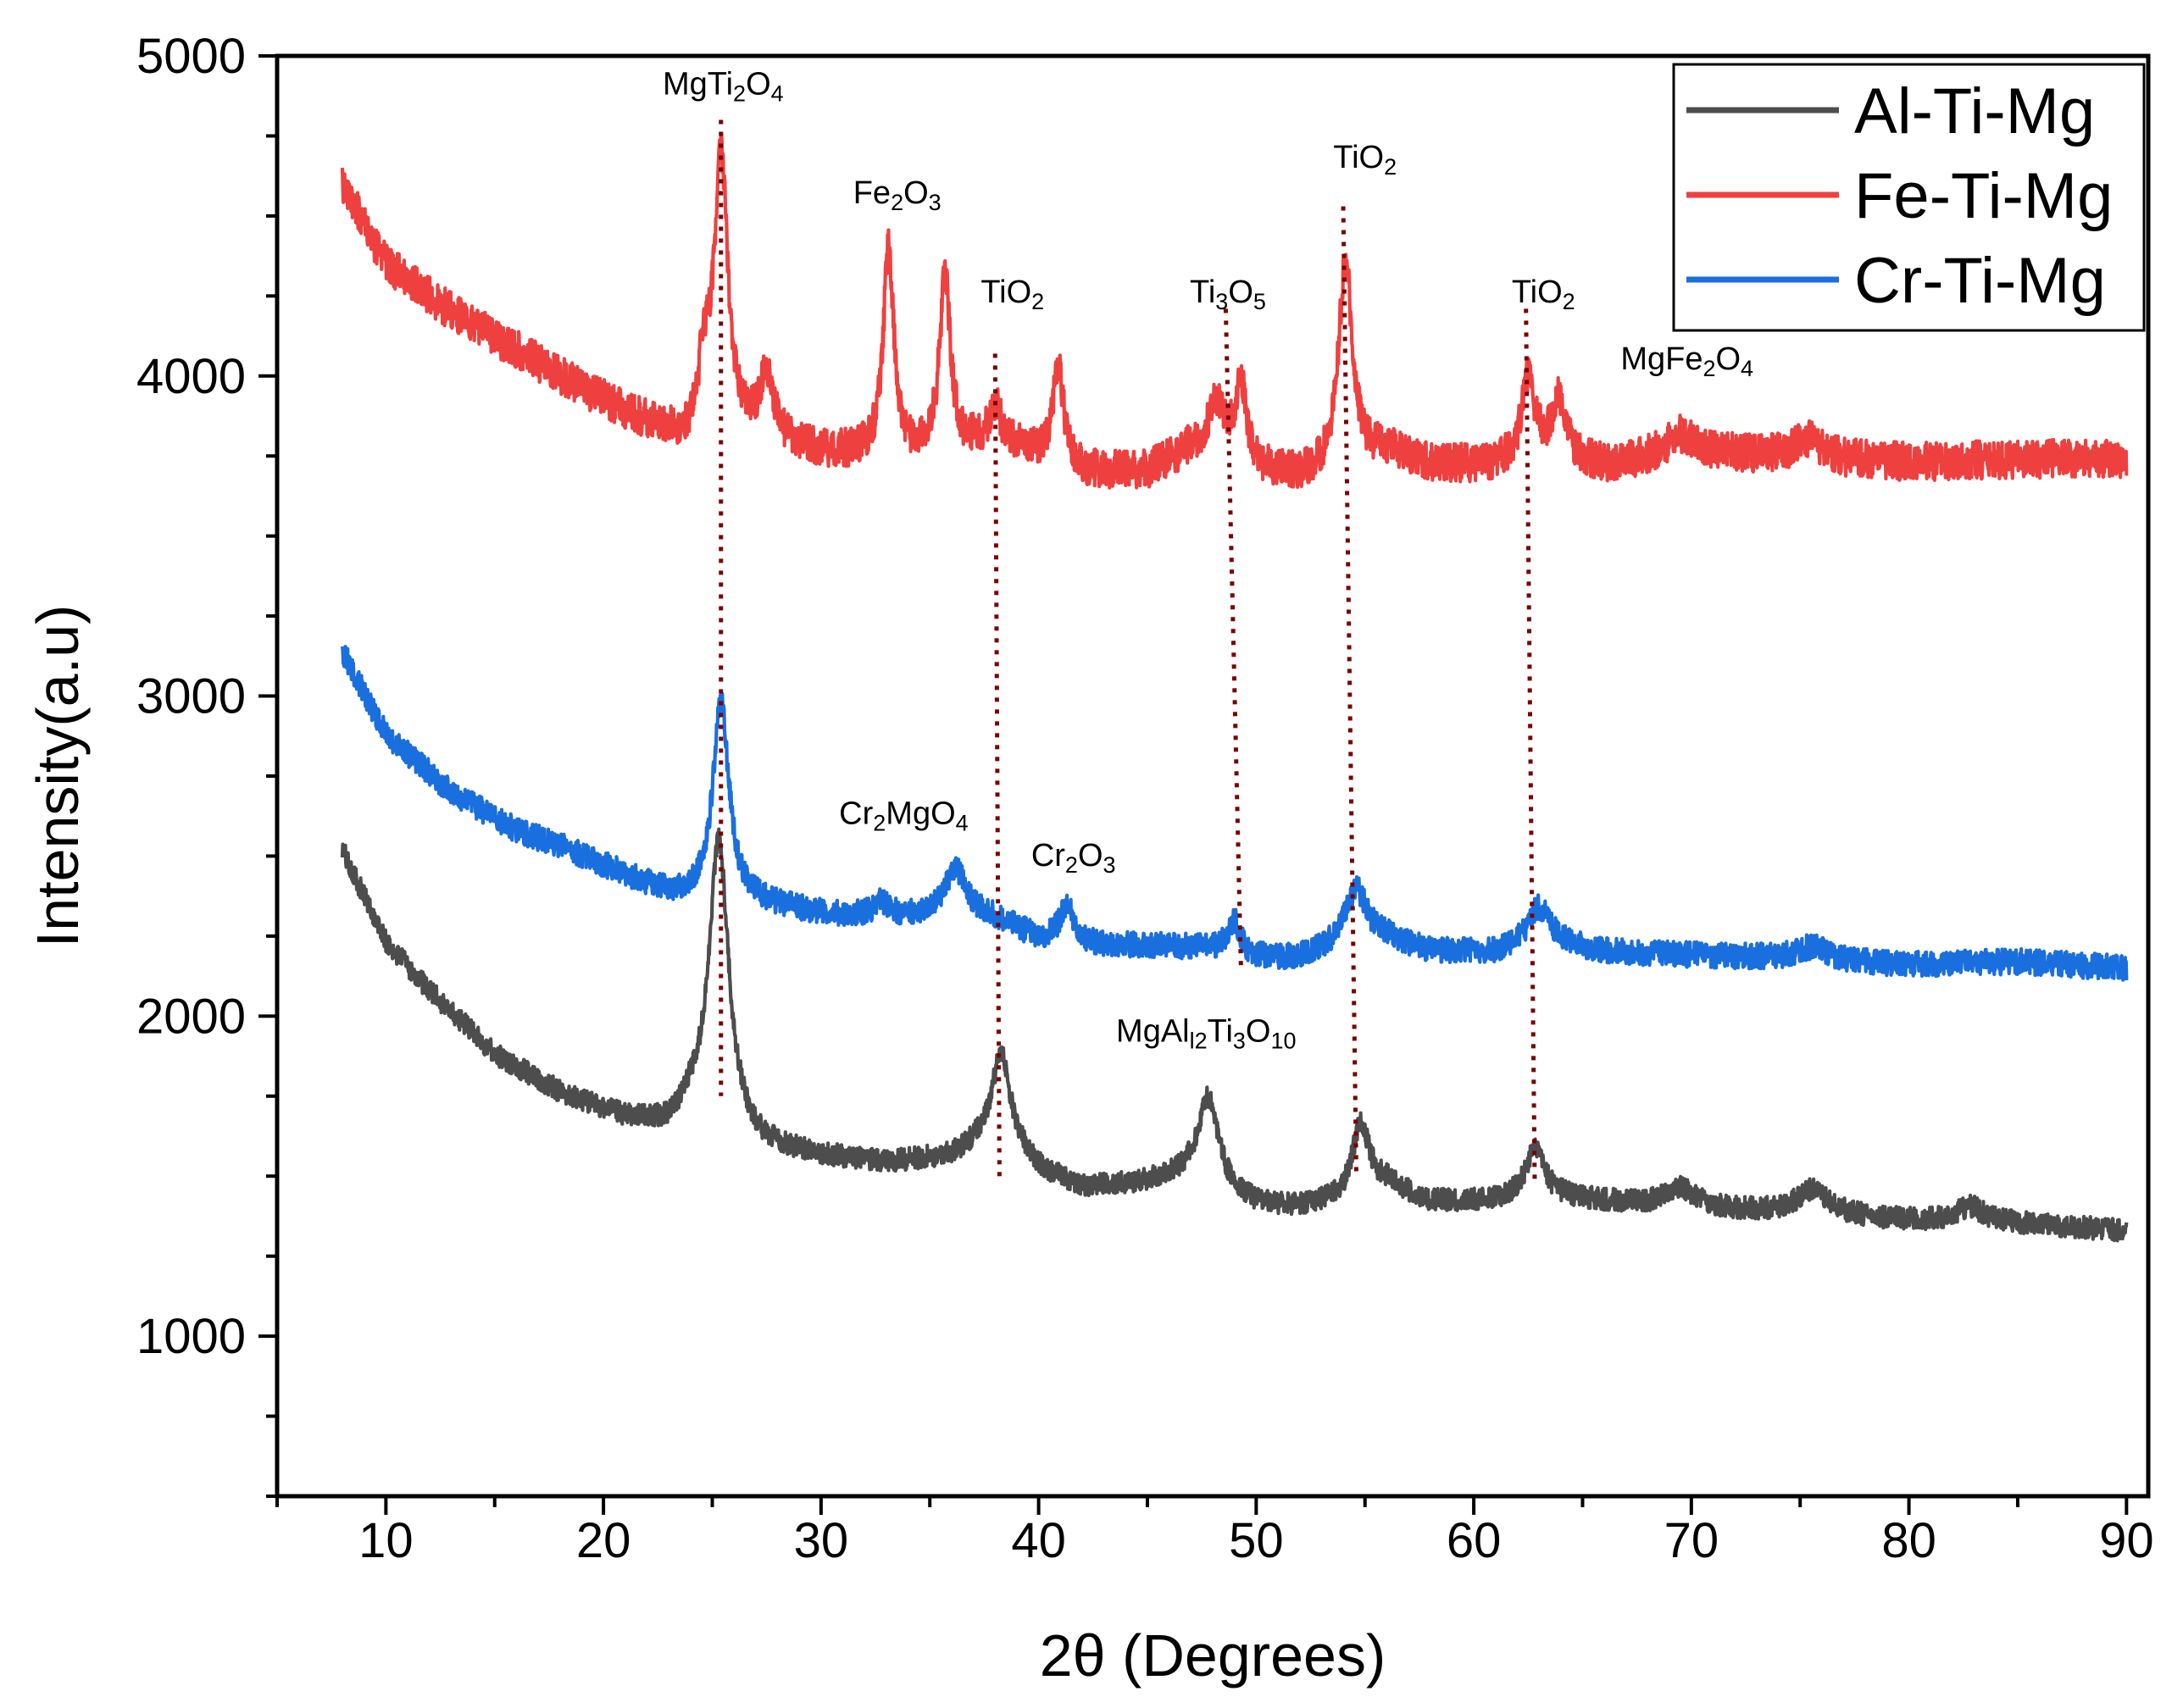 This screenshot has width=2183, height=1708. What do you see at coordinates (1691, 1540) in the screenshot?
I see `x-tick-label: 70` at bounding box center [1691, 1540].